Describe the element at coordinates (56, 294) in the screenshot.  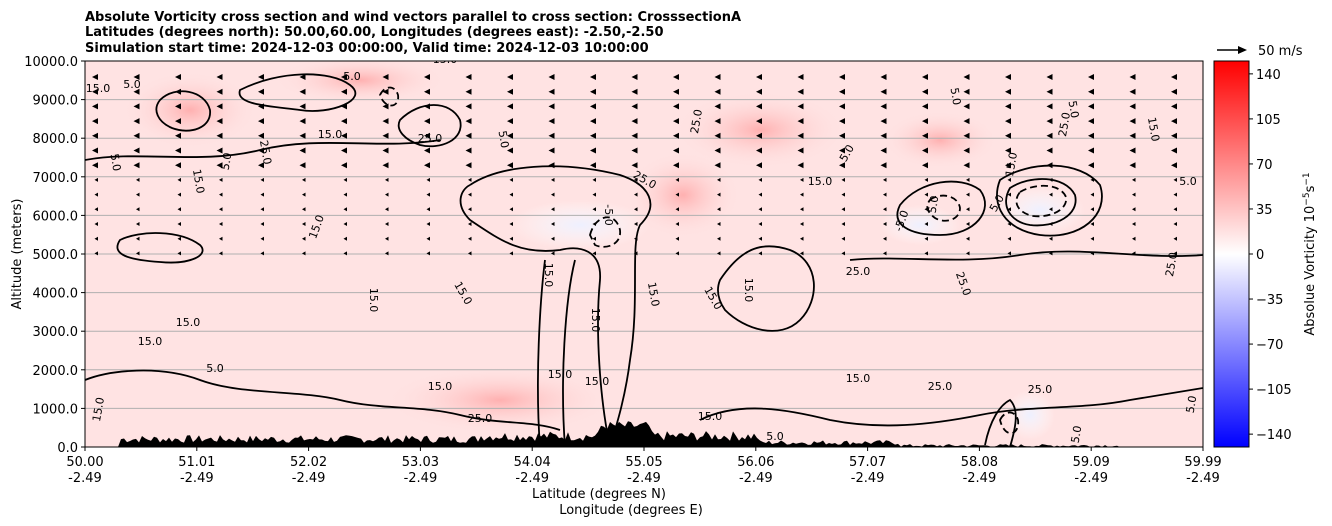
I see `y-tick-label: 4000.0` at that location.